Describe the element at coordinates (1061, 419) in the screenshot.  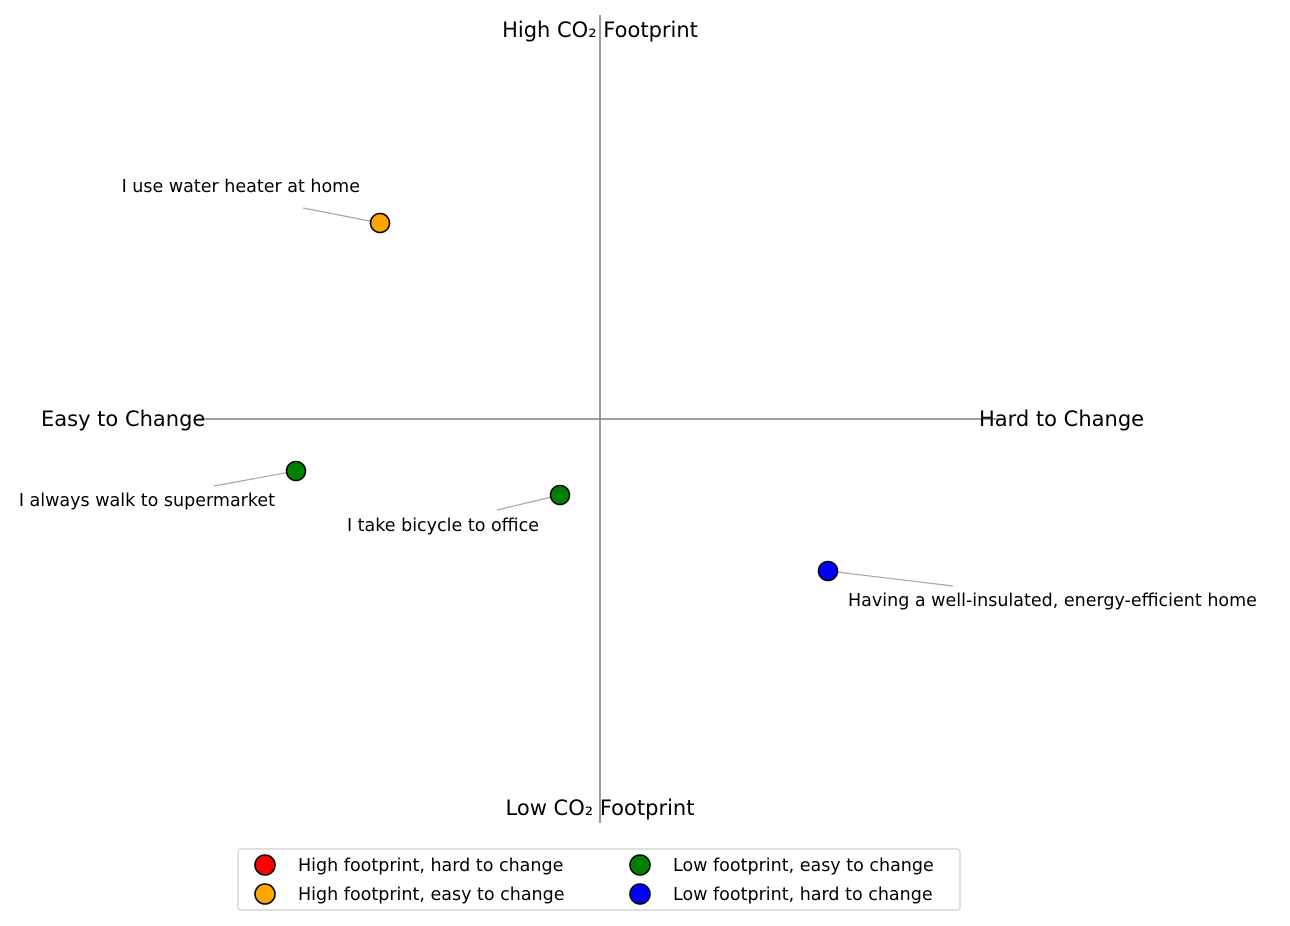
I see `axis-label-right: Hard to Change` at that location.